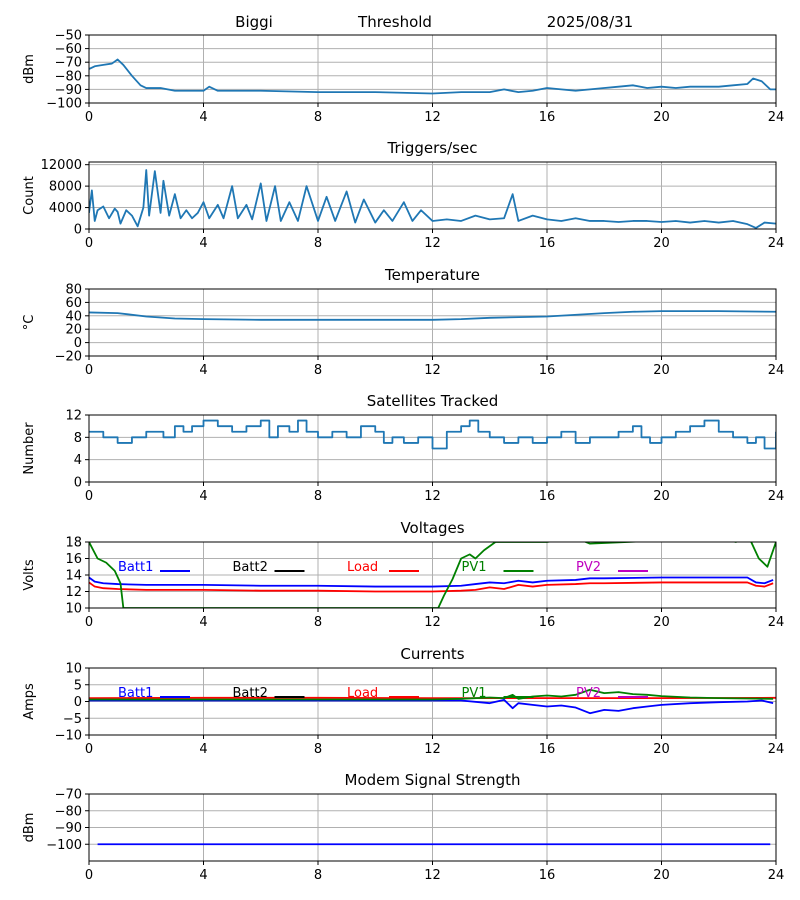  I want to click on header-date: 2025/08/31, so click(590, 22).